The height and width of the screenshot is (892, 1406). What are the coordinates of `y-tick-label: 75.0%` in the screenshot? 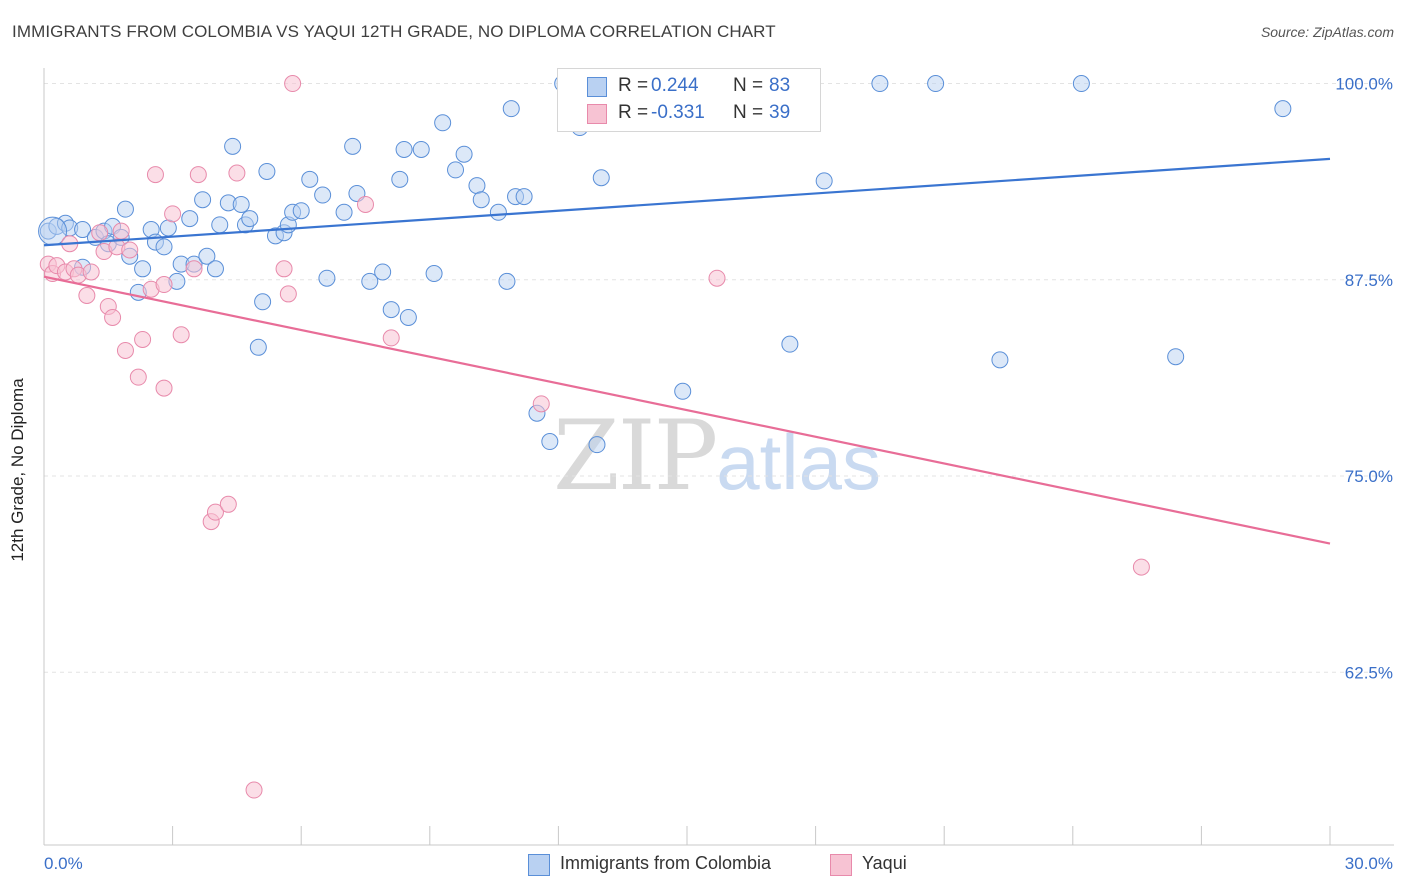 It's located at (1369, 476).